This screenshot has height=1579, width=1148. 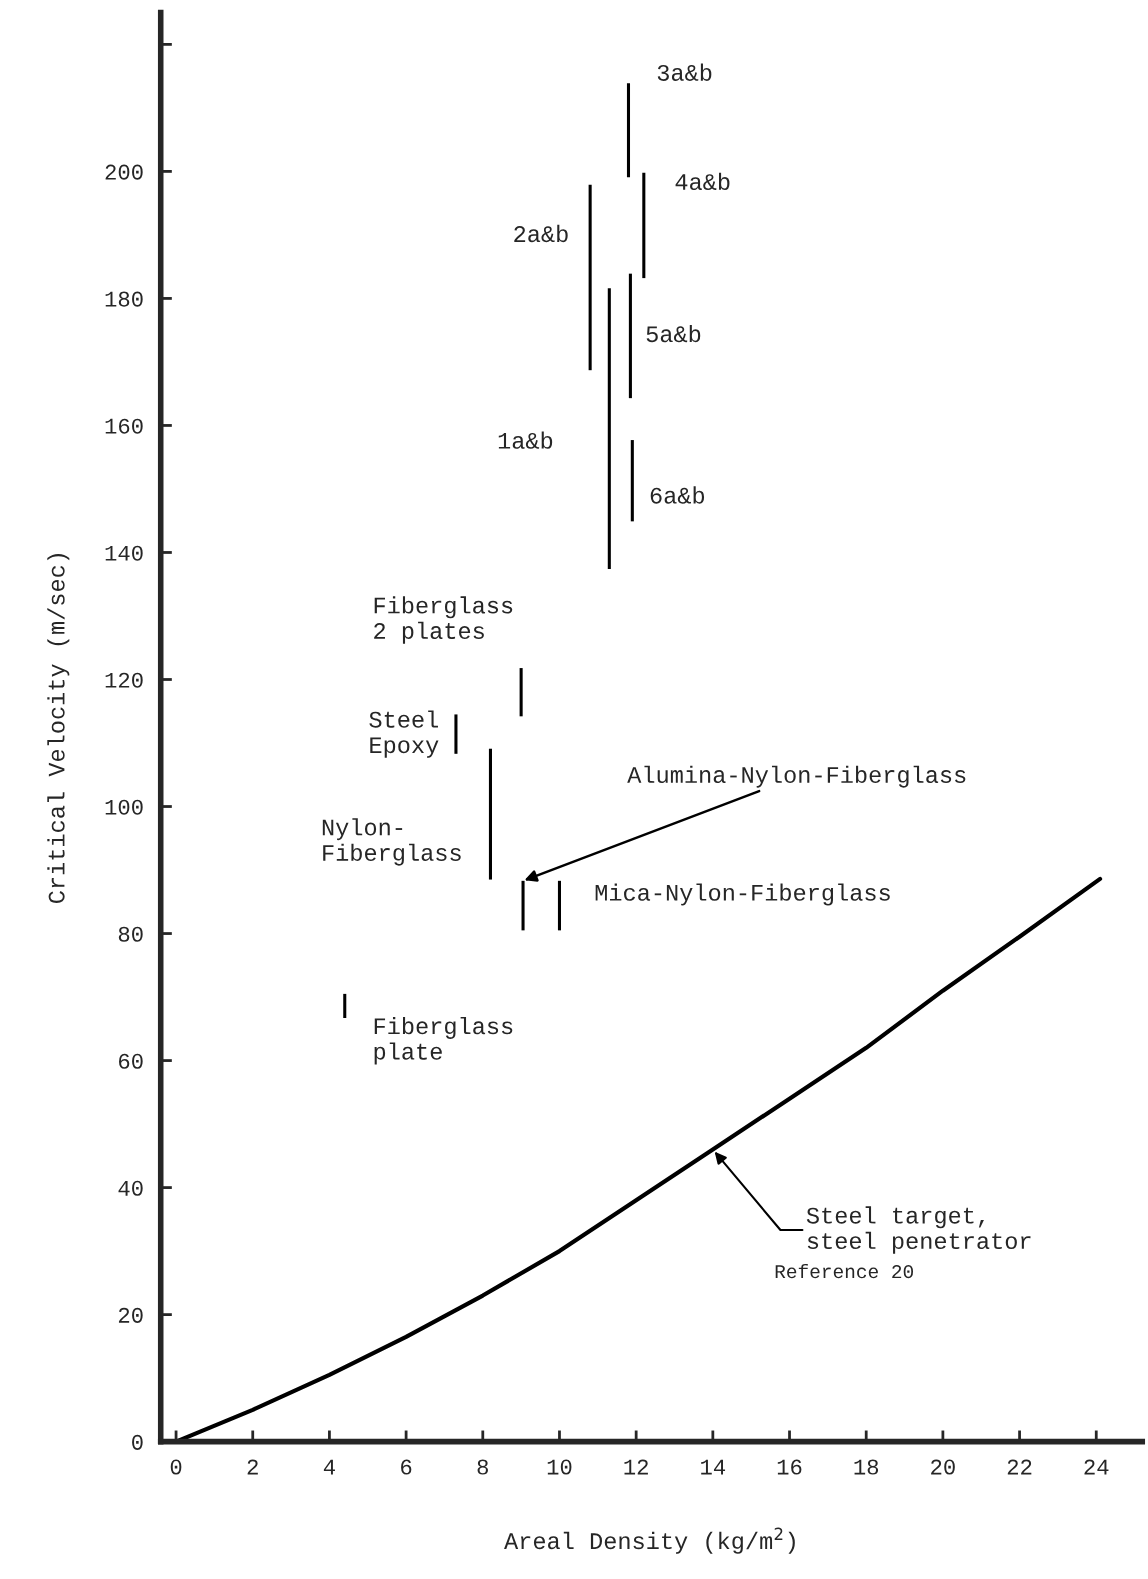 I want to click on x-tick-label: 6, so click(x=406, y=1467).